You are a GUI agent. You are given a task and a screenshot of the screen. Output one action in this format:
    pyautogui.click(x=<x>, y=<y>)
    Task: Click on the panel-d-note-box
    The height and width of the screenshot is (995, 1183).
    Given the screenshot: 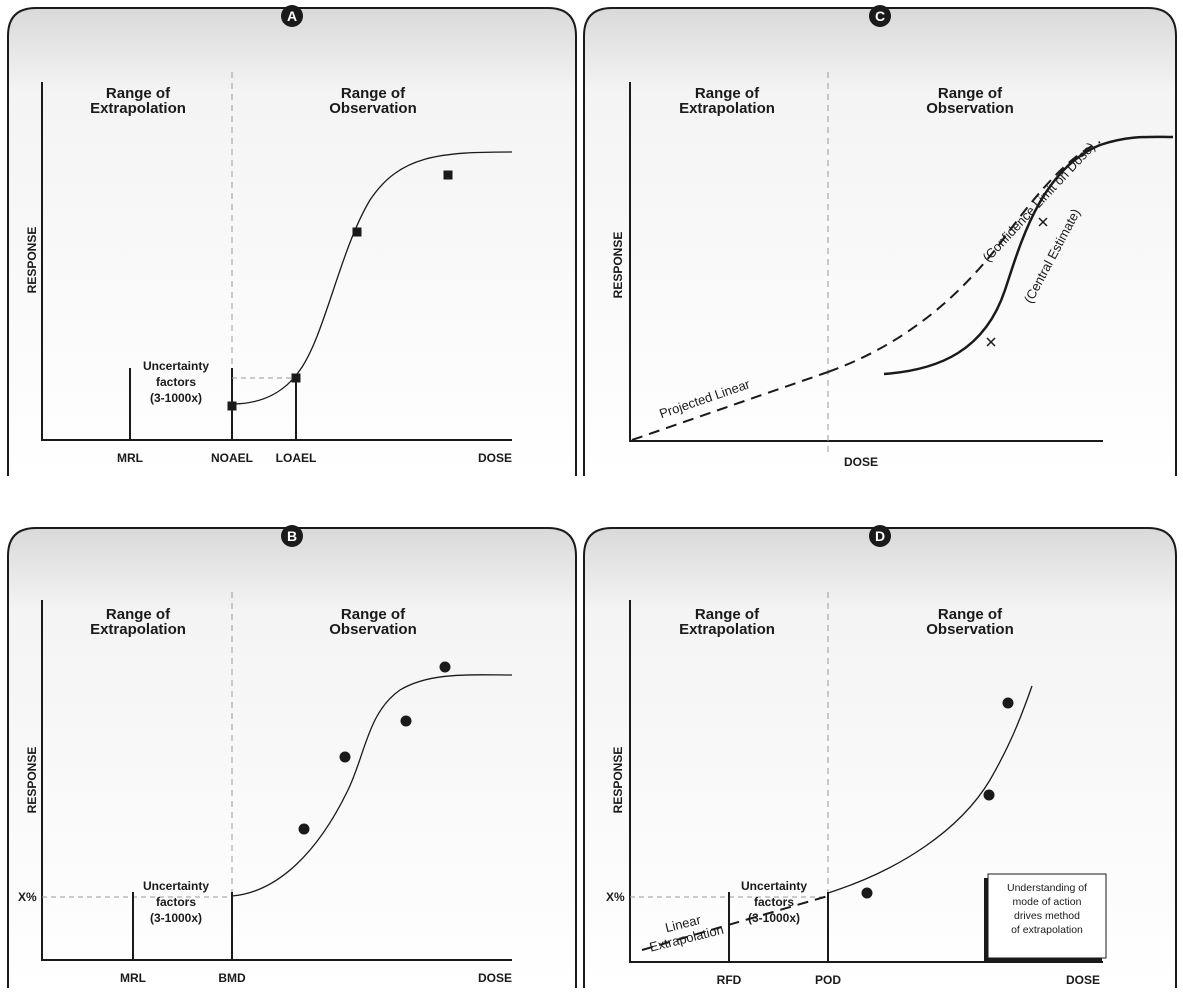 What is the action you would take?
    pyautogui.click(x=1047, y=916)
    